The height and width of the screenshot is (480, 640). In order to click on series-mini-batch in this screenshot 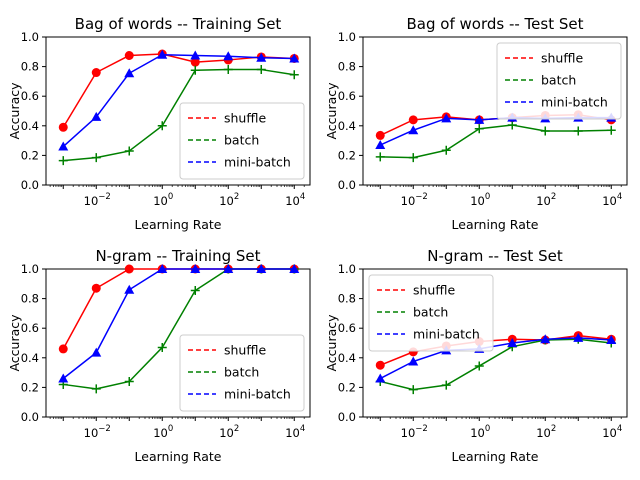, I will do `click(179, 323)`.